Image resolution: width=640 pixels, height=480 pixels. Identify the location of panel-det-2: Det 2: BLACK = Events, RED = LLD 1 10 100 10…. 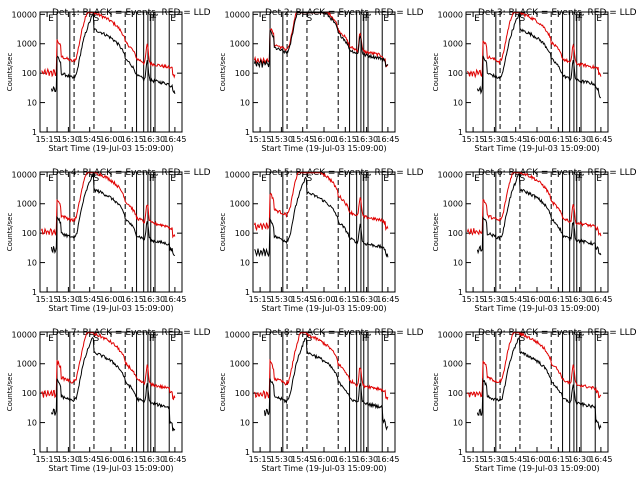
(321, 80).